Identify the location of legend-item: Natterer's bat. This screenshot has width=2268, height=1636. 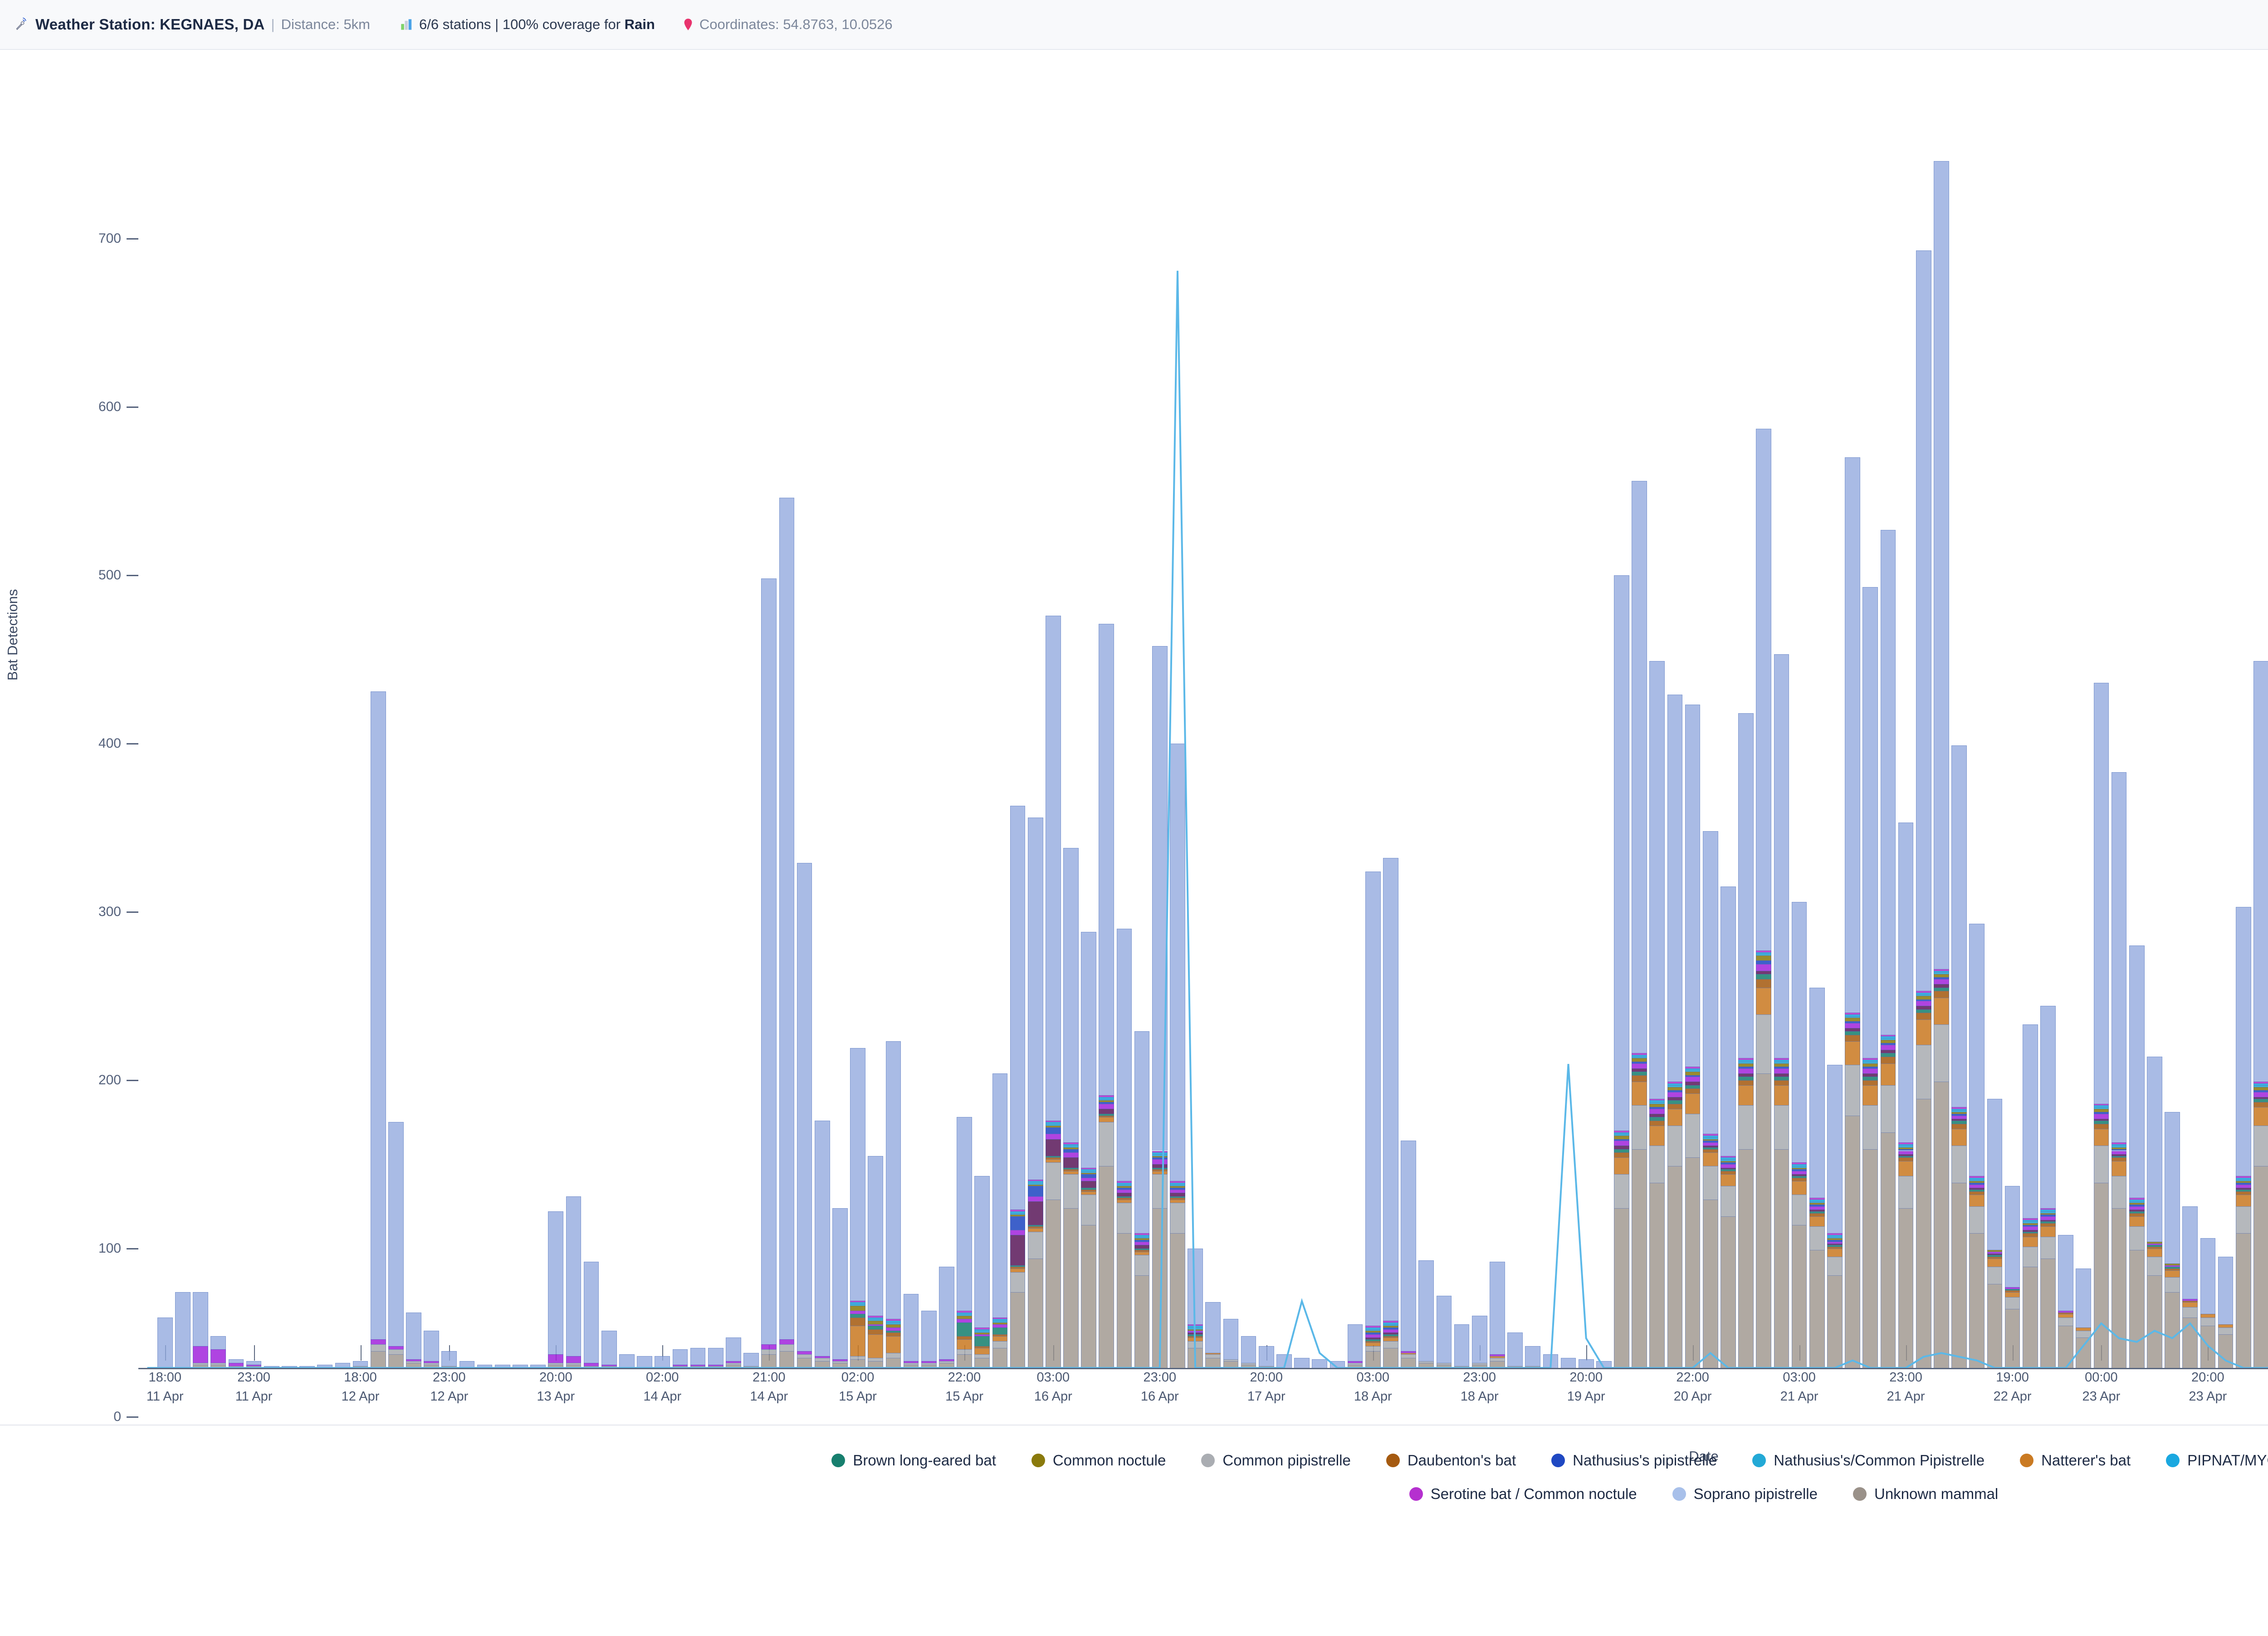
(2076, 1460).